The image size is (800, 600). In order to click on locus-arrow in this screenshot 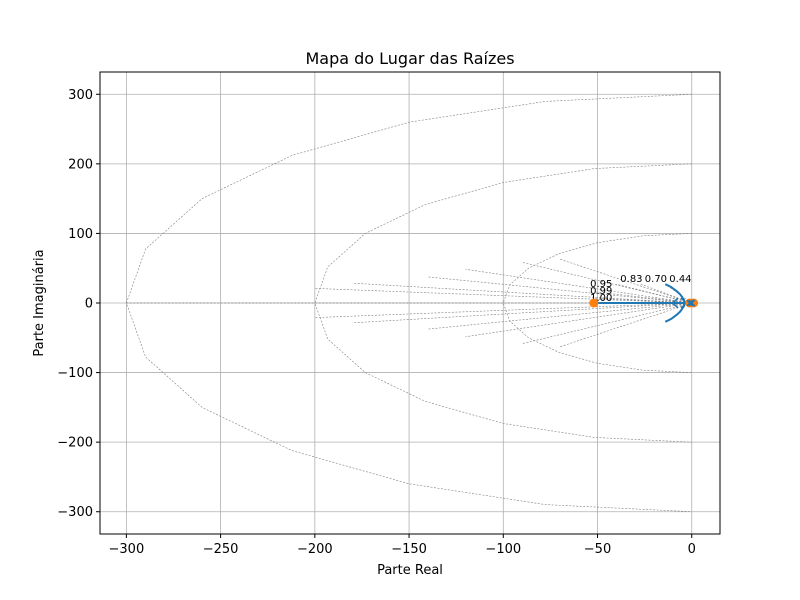, I will do `click(675, 303)`.